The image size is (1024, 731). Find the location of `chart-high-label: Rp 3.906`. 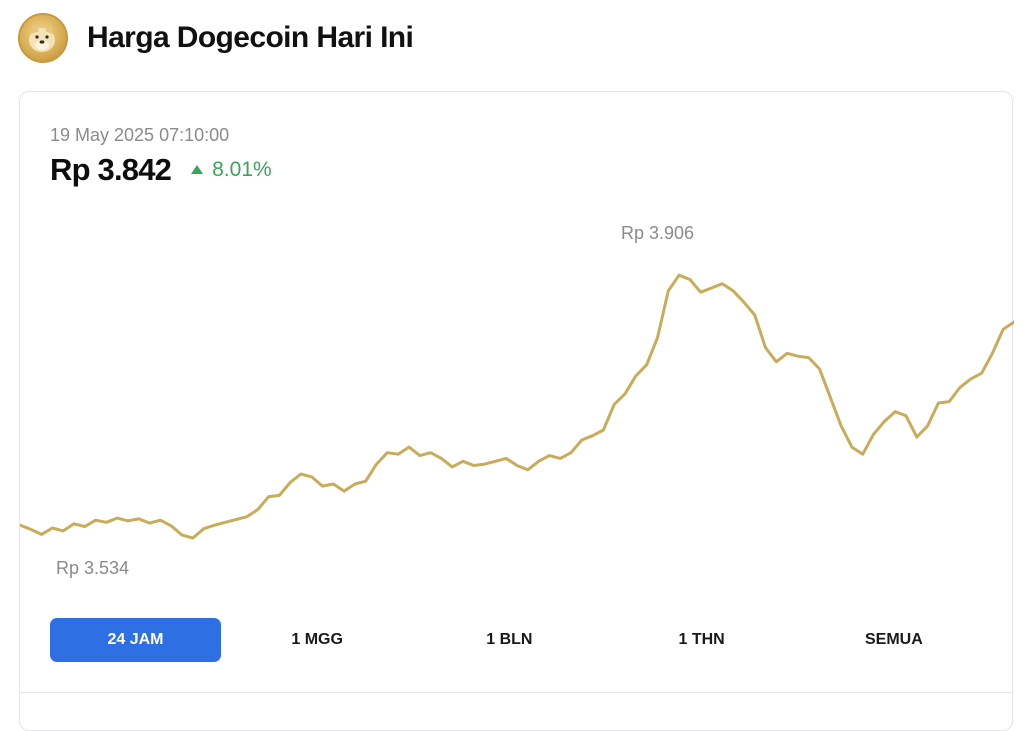

chart-high-label: Rp 3.906 is located at coordinates (658, 233).